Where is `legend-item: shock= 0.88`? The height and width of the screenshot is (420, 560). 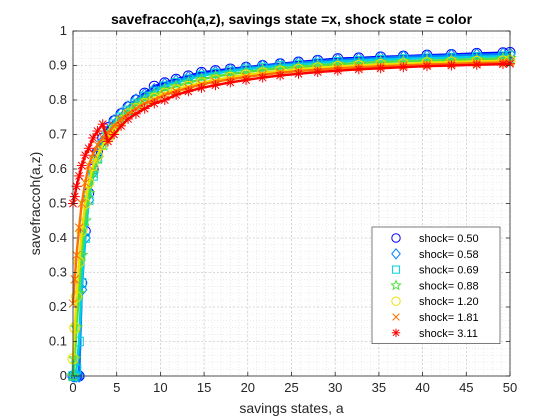 legend-item: shock= 0.88 is located at coordinates (434, 285).